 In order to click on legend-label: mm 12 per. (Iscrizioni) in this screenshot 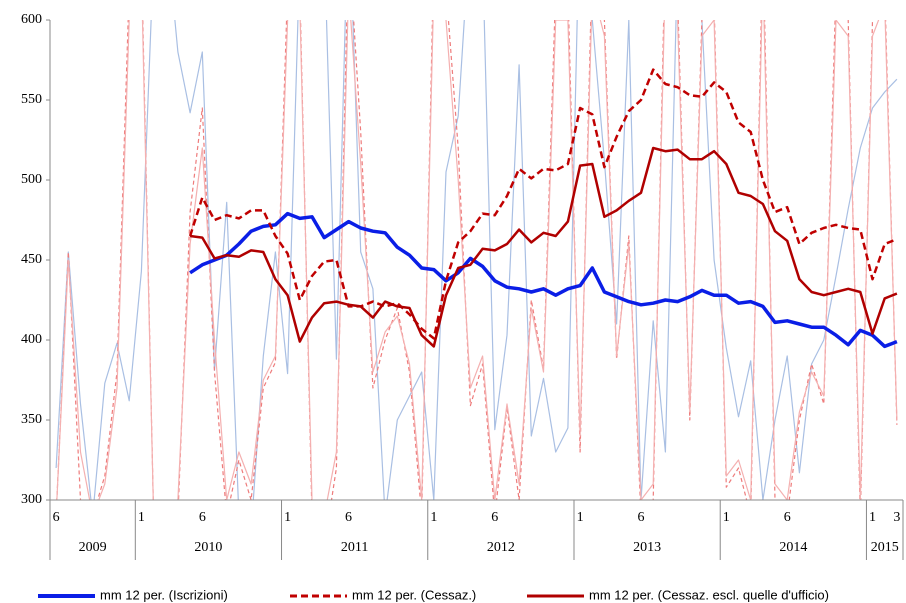, I will do `click(164, 594)`.